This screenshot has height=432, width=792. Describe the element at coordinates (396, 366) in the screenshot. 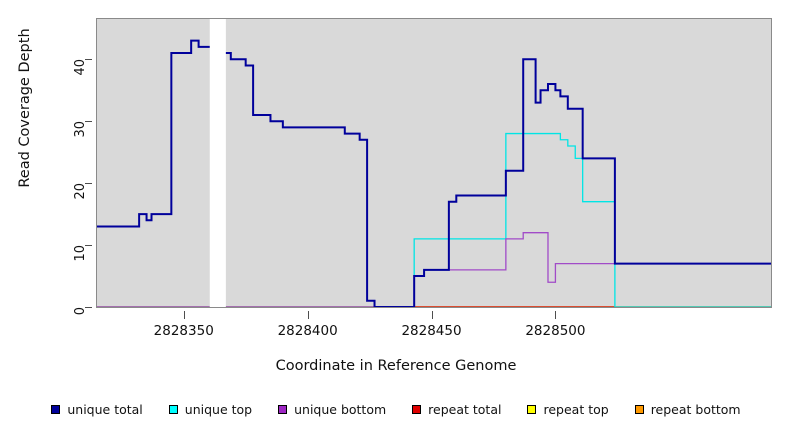

I see `x-axis-title: Coordinate in Reference Genome` at that location.